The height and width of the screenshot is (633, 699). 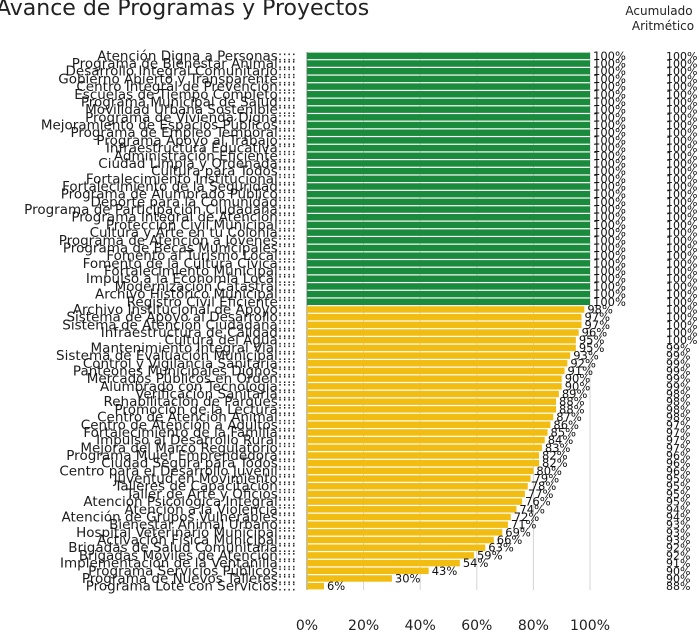 I want to click on value-label: 30%, so click(x=408, y=578).